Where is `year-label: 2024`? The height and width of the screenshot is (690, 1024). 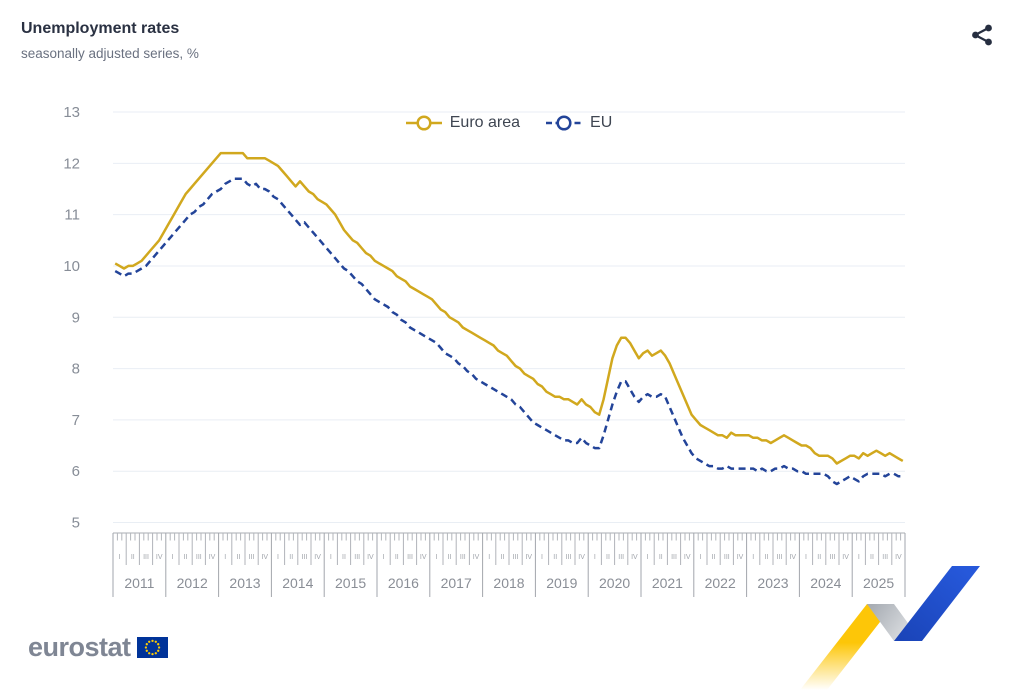
year-label: 2024 is located at coordinates (825, 583).